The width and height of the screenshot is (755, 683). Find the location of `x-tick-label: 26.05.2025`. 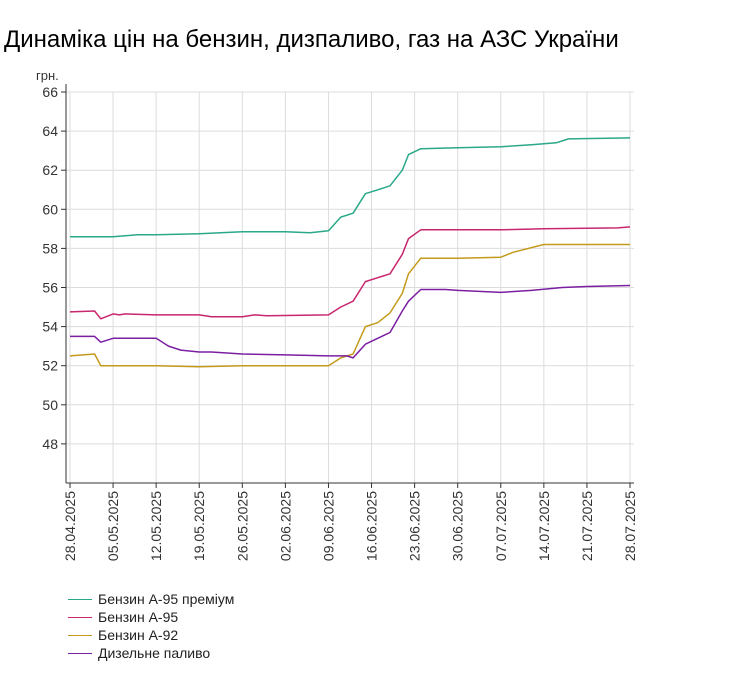

x-tick-label: 26.05.2025 is located at coordinates (242, 526).